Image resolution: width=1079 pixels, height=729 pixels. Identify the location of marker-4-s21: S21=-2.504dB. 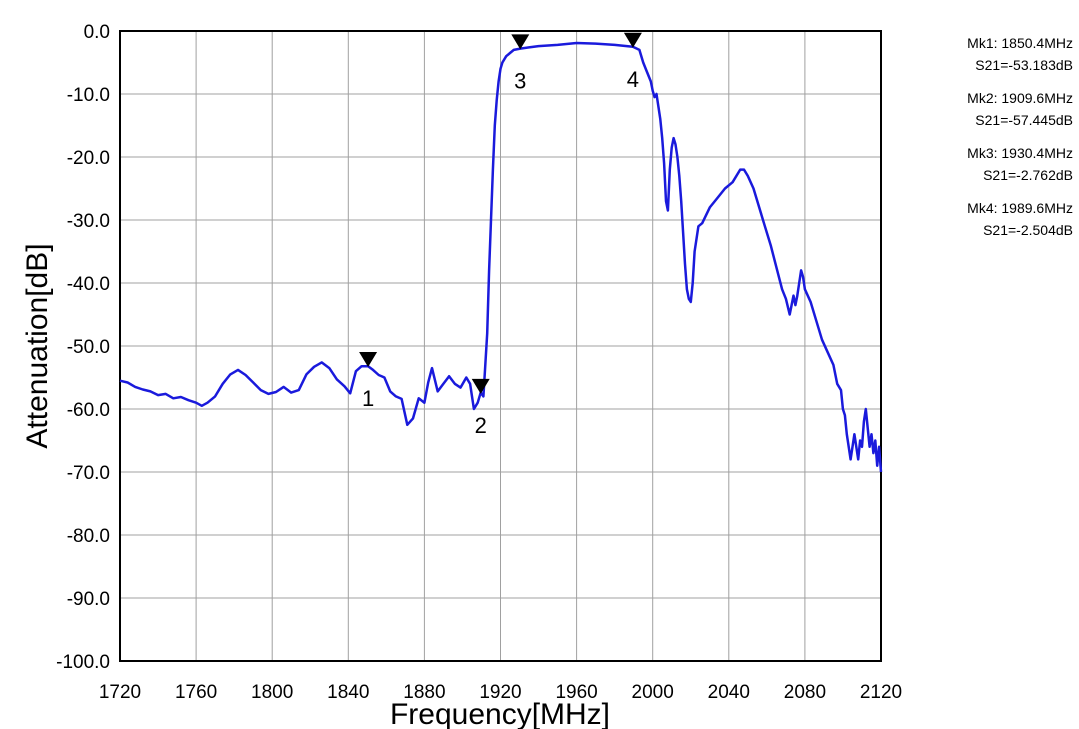
(1028, 230).